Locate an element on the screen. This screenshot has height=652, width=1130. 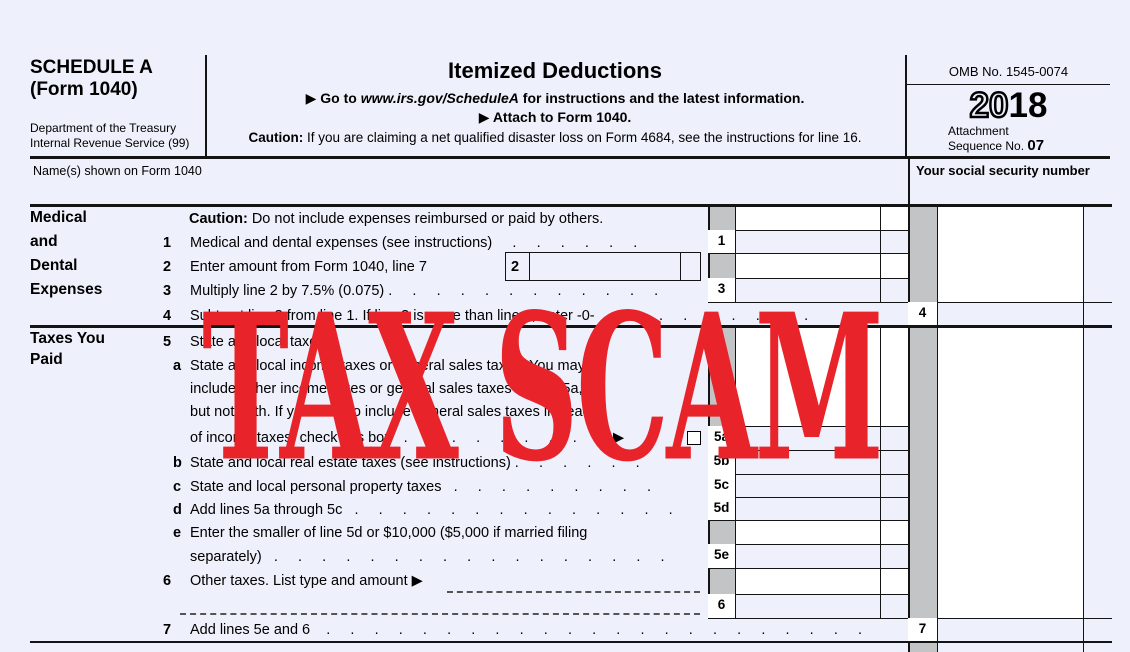
line-5b-letter: b is located at coordinates (177, 463).